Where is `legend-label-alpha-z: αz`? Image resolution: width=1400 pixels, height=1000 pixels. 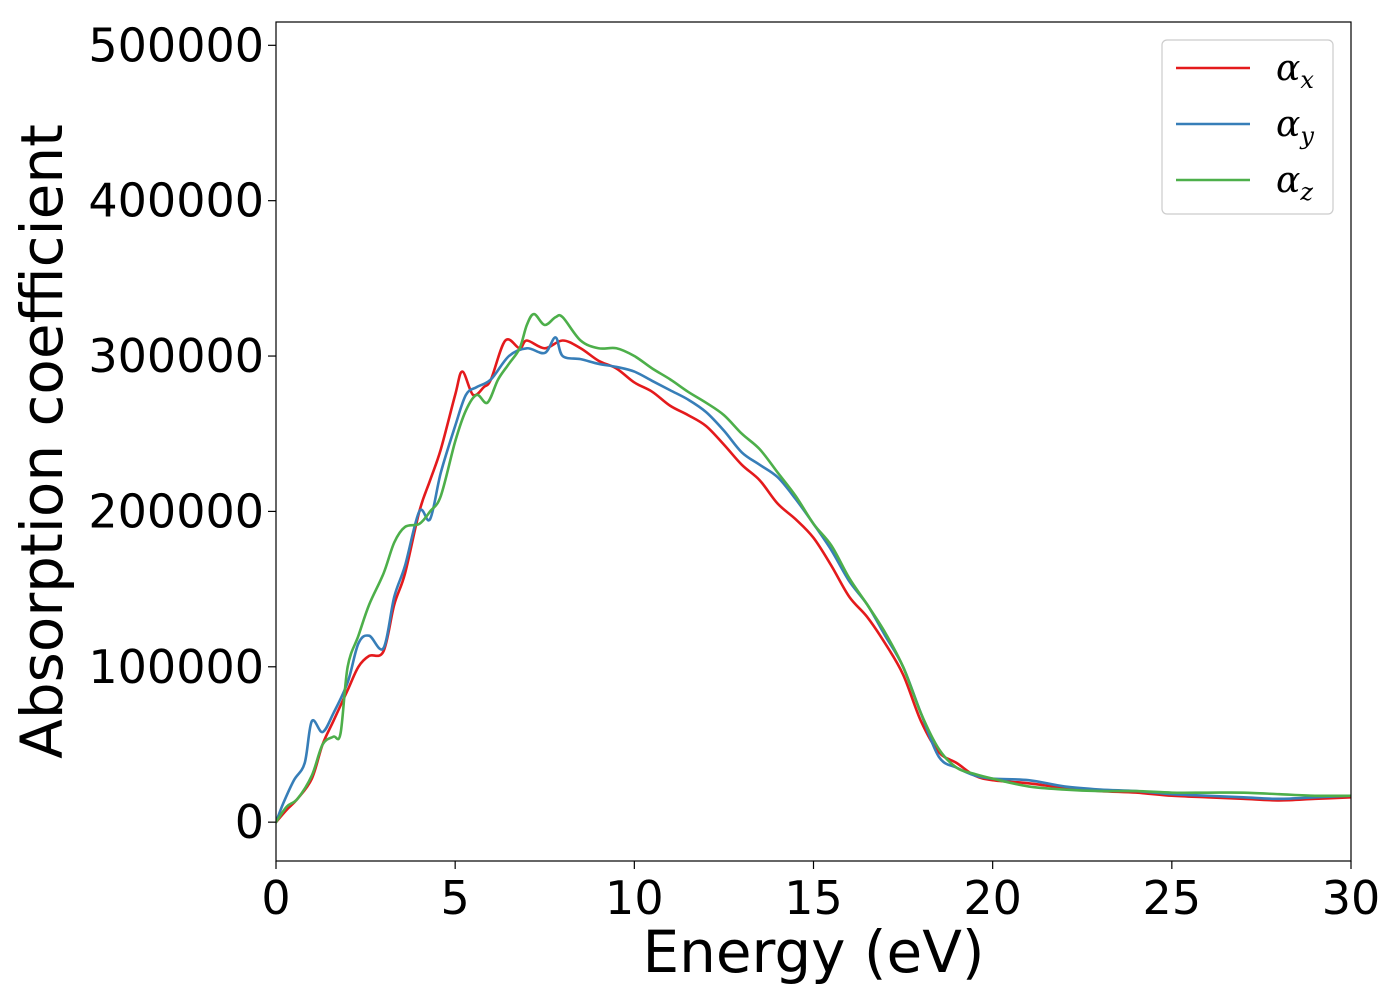 legend-label-alpha-z: αz is located at coordinates (1294, 183).